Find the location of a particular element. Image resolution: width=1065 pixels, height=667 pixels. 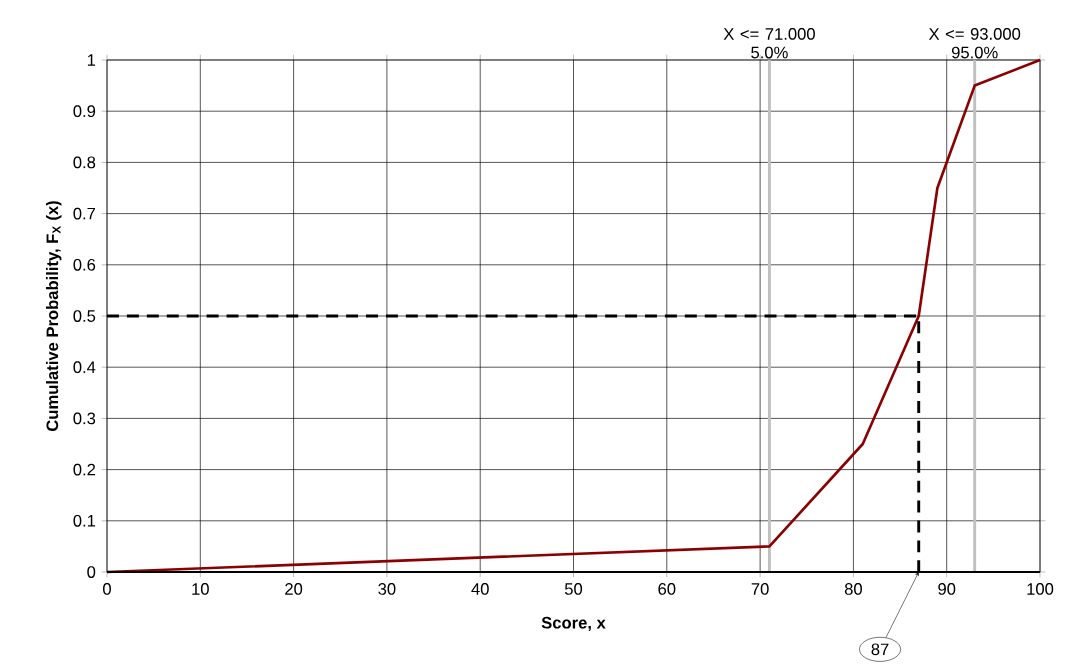

y-tick-label: 0.7 is located at coordinates (84, 213).